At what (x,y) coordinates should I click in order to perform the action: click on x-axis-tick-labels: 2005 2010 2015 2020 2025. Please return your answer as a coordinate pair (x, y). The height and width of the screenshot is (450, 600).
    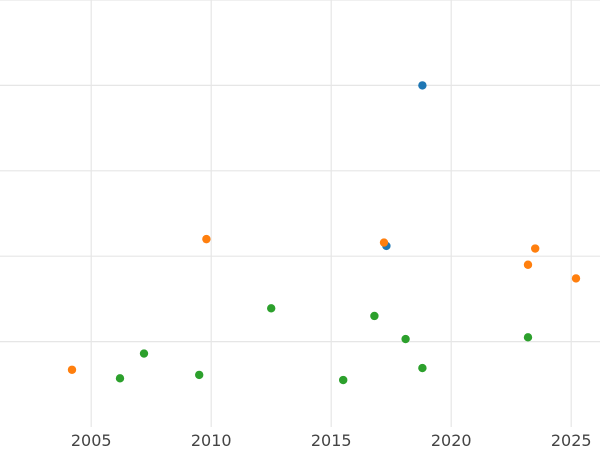
    Looking at the image, I should click on (331, 440).